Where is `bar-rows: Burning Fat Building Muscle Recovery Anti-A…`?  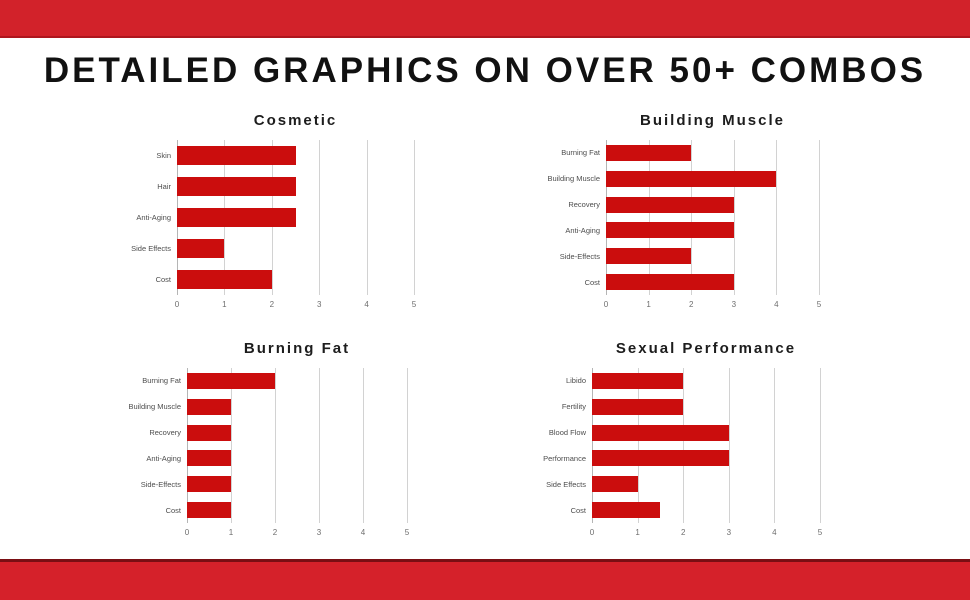
bar-rows: Burning Fat Building Muscle Recovery Anti-A… is located at coordinates (683, 217).